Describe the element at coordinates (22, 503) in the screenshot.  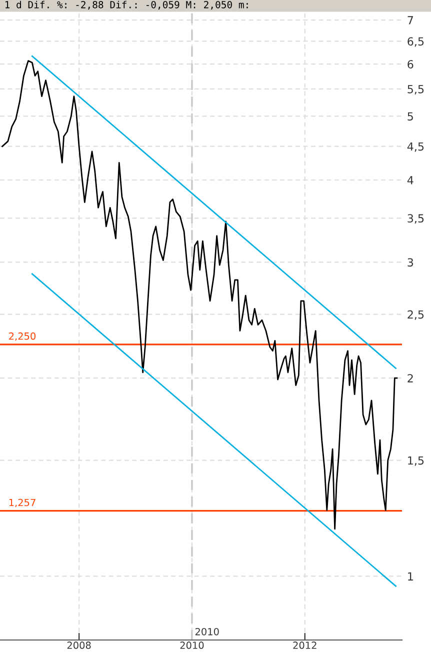
I see `ref-line-label: 1,257` at that location.